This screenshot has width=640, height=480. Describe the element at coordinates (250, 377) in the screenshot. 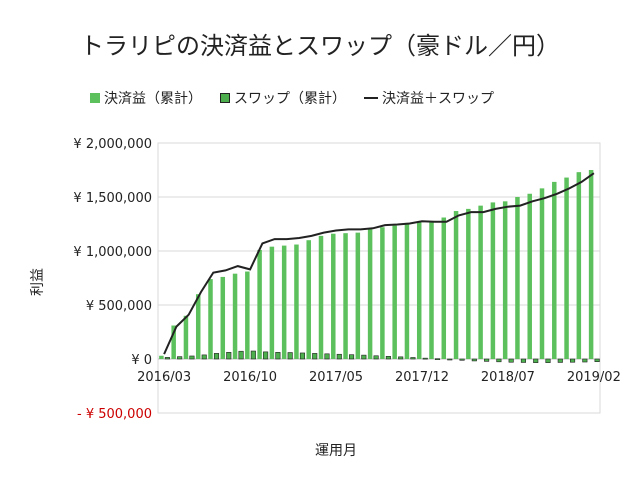

I see `x-tick-label: 2016/10` at that location.